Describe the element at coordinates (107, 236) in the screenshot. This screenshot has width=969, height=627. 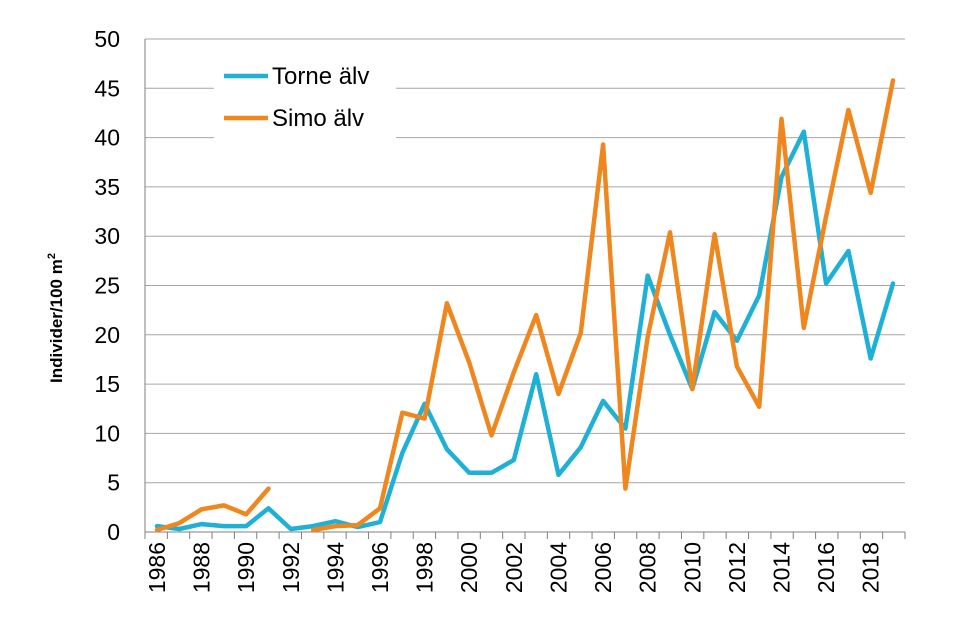
I see `y-tick-label: 30` at that location.